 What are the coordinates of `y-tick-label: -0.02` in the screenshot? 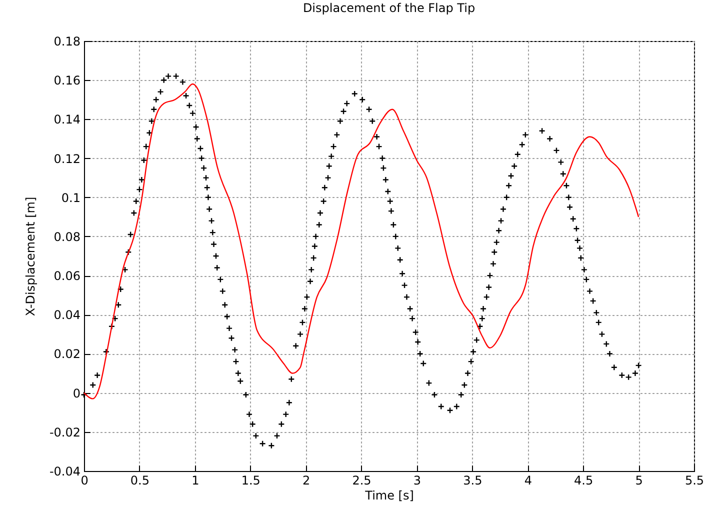 It's located at (64, 432).